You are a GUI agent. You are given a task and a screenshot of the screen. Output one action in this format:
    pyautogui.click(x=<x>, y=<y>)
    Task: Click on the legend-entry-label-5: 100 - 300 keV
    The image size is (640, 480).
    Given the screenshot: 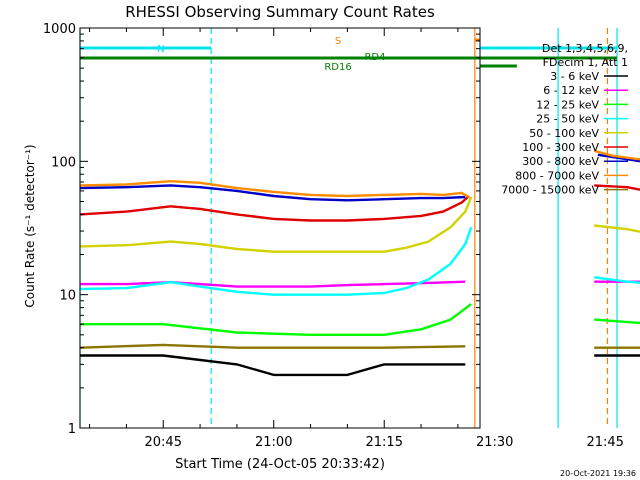 What is the action you would take?
    pyautogui.click(x=560, y=147)
    